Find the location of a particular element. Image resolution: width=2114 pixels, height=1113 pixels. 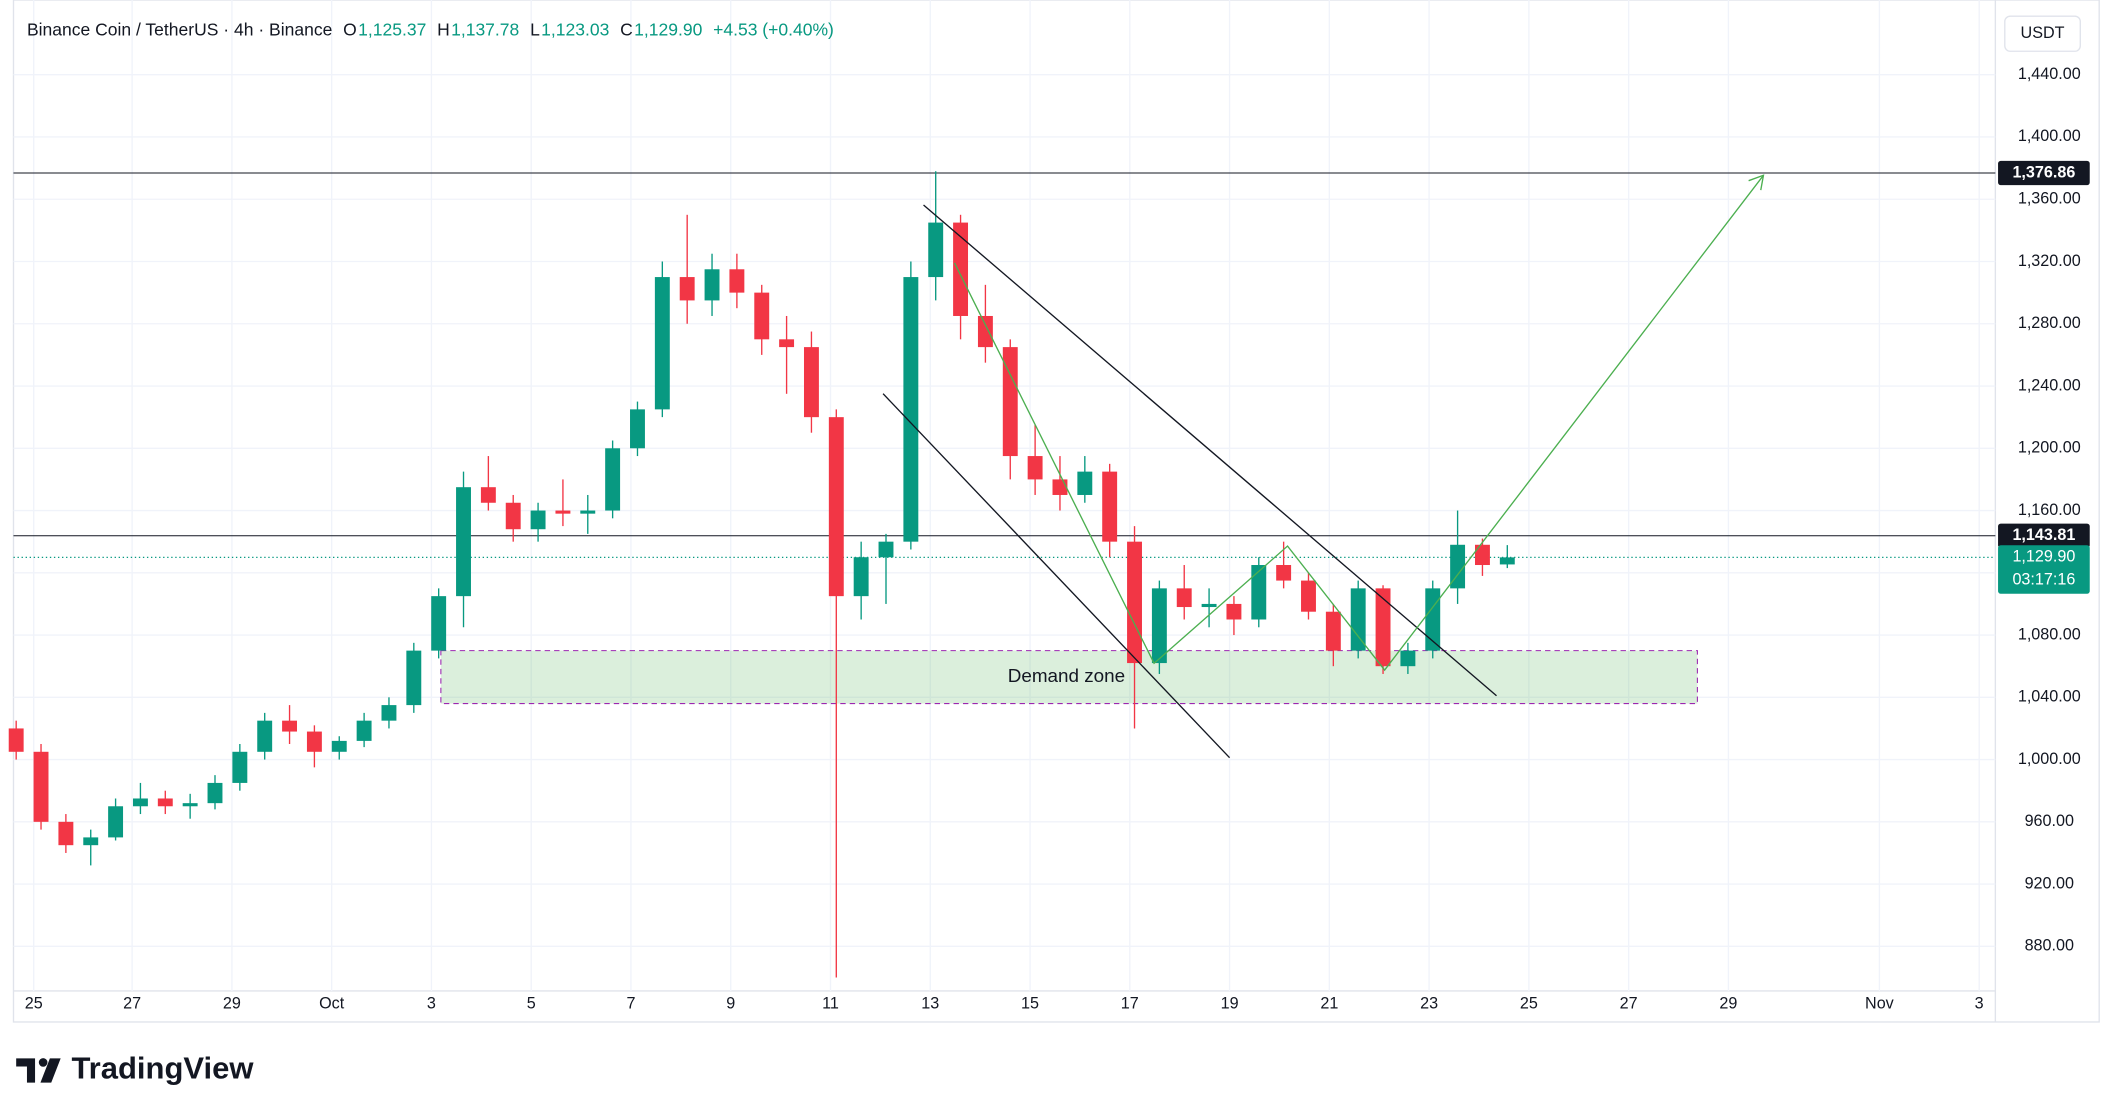

ohlc-key: H is located at coordinates (443, 30).